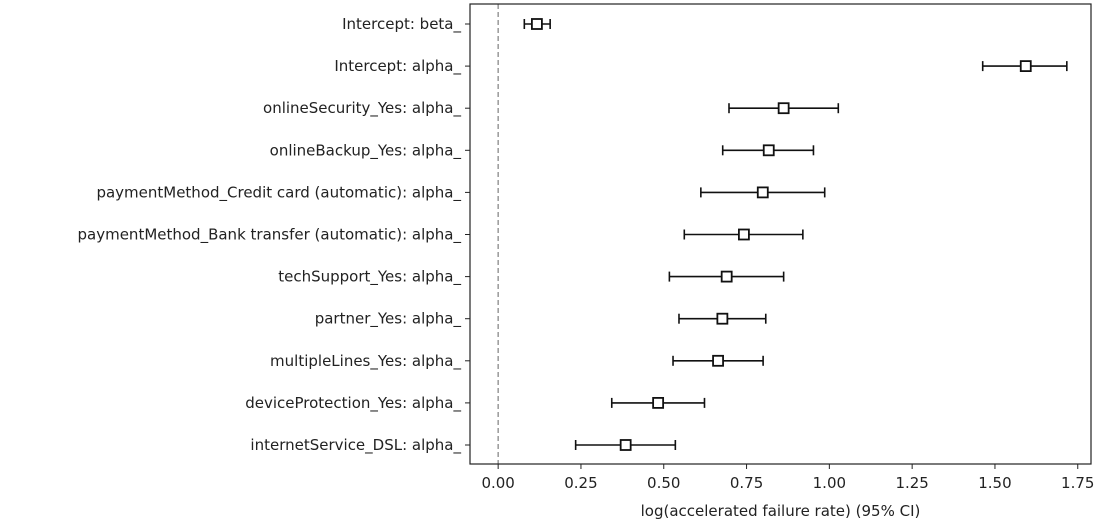  I want to click on x-tick-label: 0.25, so click(580, 483).